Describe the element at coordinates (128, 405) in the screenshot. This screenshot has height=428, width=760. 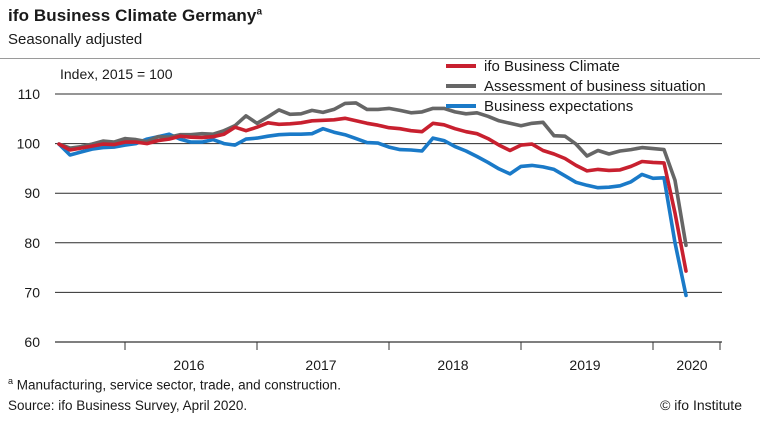
I see `source-note: Source: ifo Business Survey, April 2020.` at that location.